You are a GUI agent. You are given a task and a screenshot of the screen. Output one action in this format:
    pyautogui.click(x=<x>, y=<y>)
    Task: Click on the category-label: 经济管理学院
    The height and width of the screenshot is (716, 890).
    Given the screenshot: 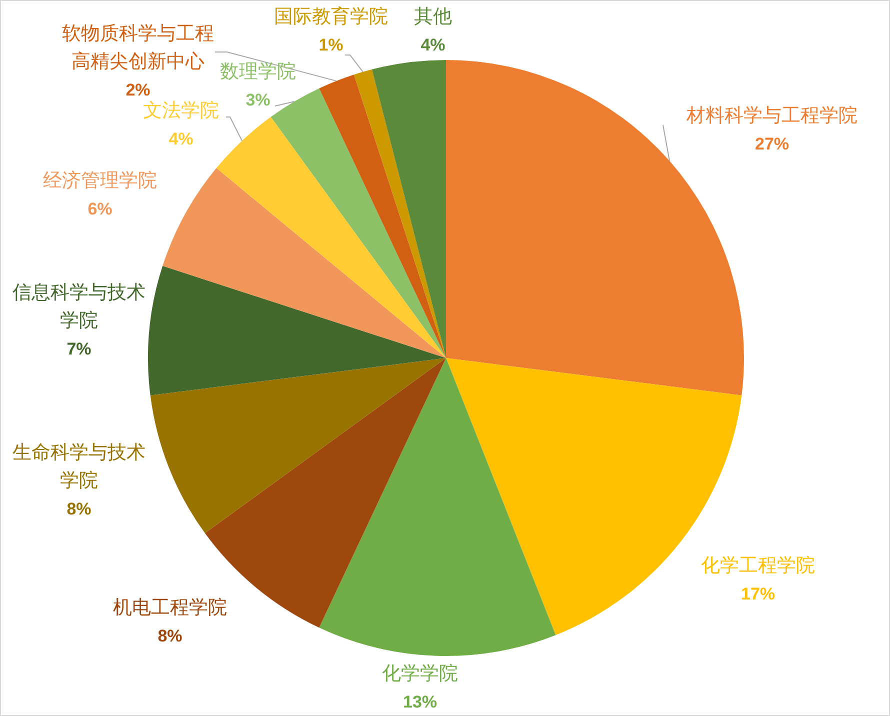 What is the action you would take?
    pyautogui.click(x=100, y=181)
    